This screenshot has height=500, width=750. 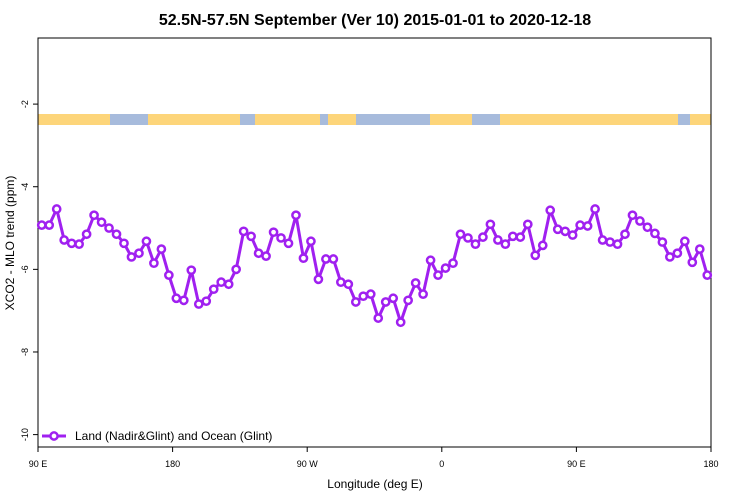 What do you see at coordinates (173, 436) in the screenshot?
I see `legend-label: Land (Nadir&Glint) and Ocean (Glint)` at bounding box center [173, 436].